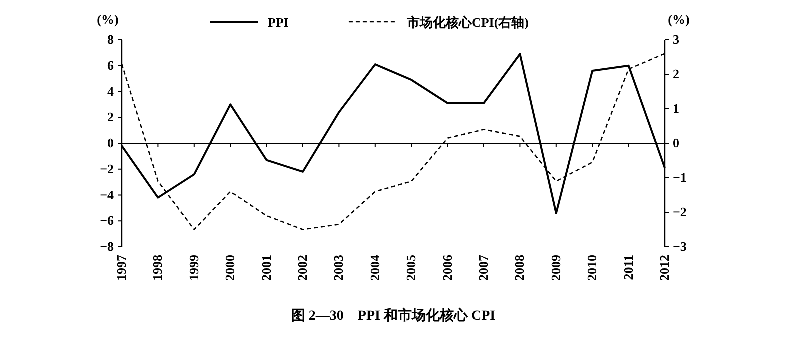 This screenshot has width=810, height=362. I want to click on x-tick-label: 2002, so click(302, 268).